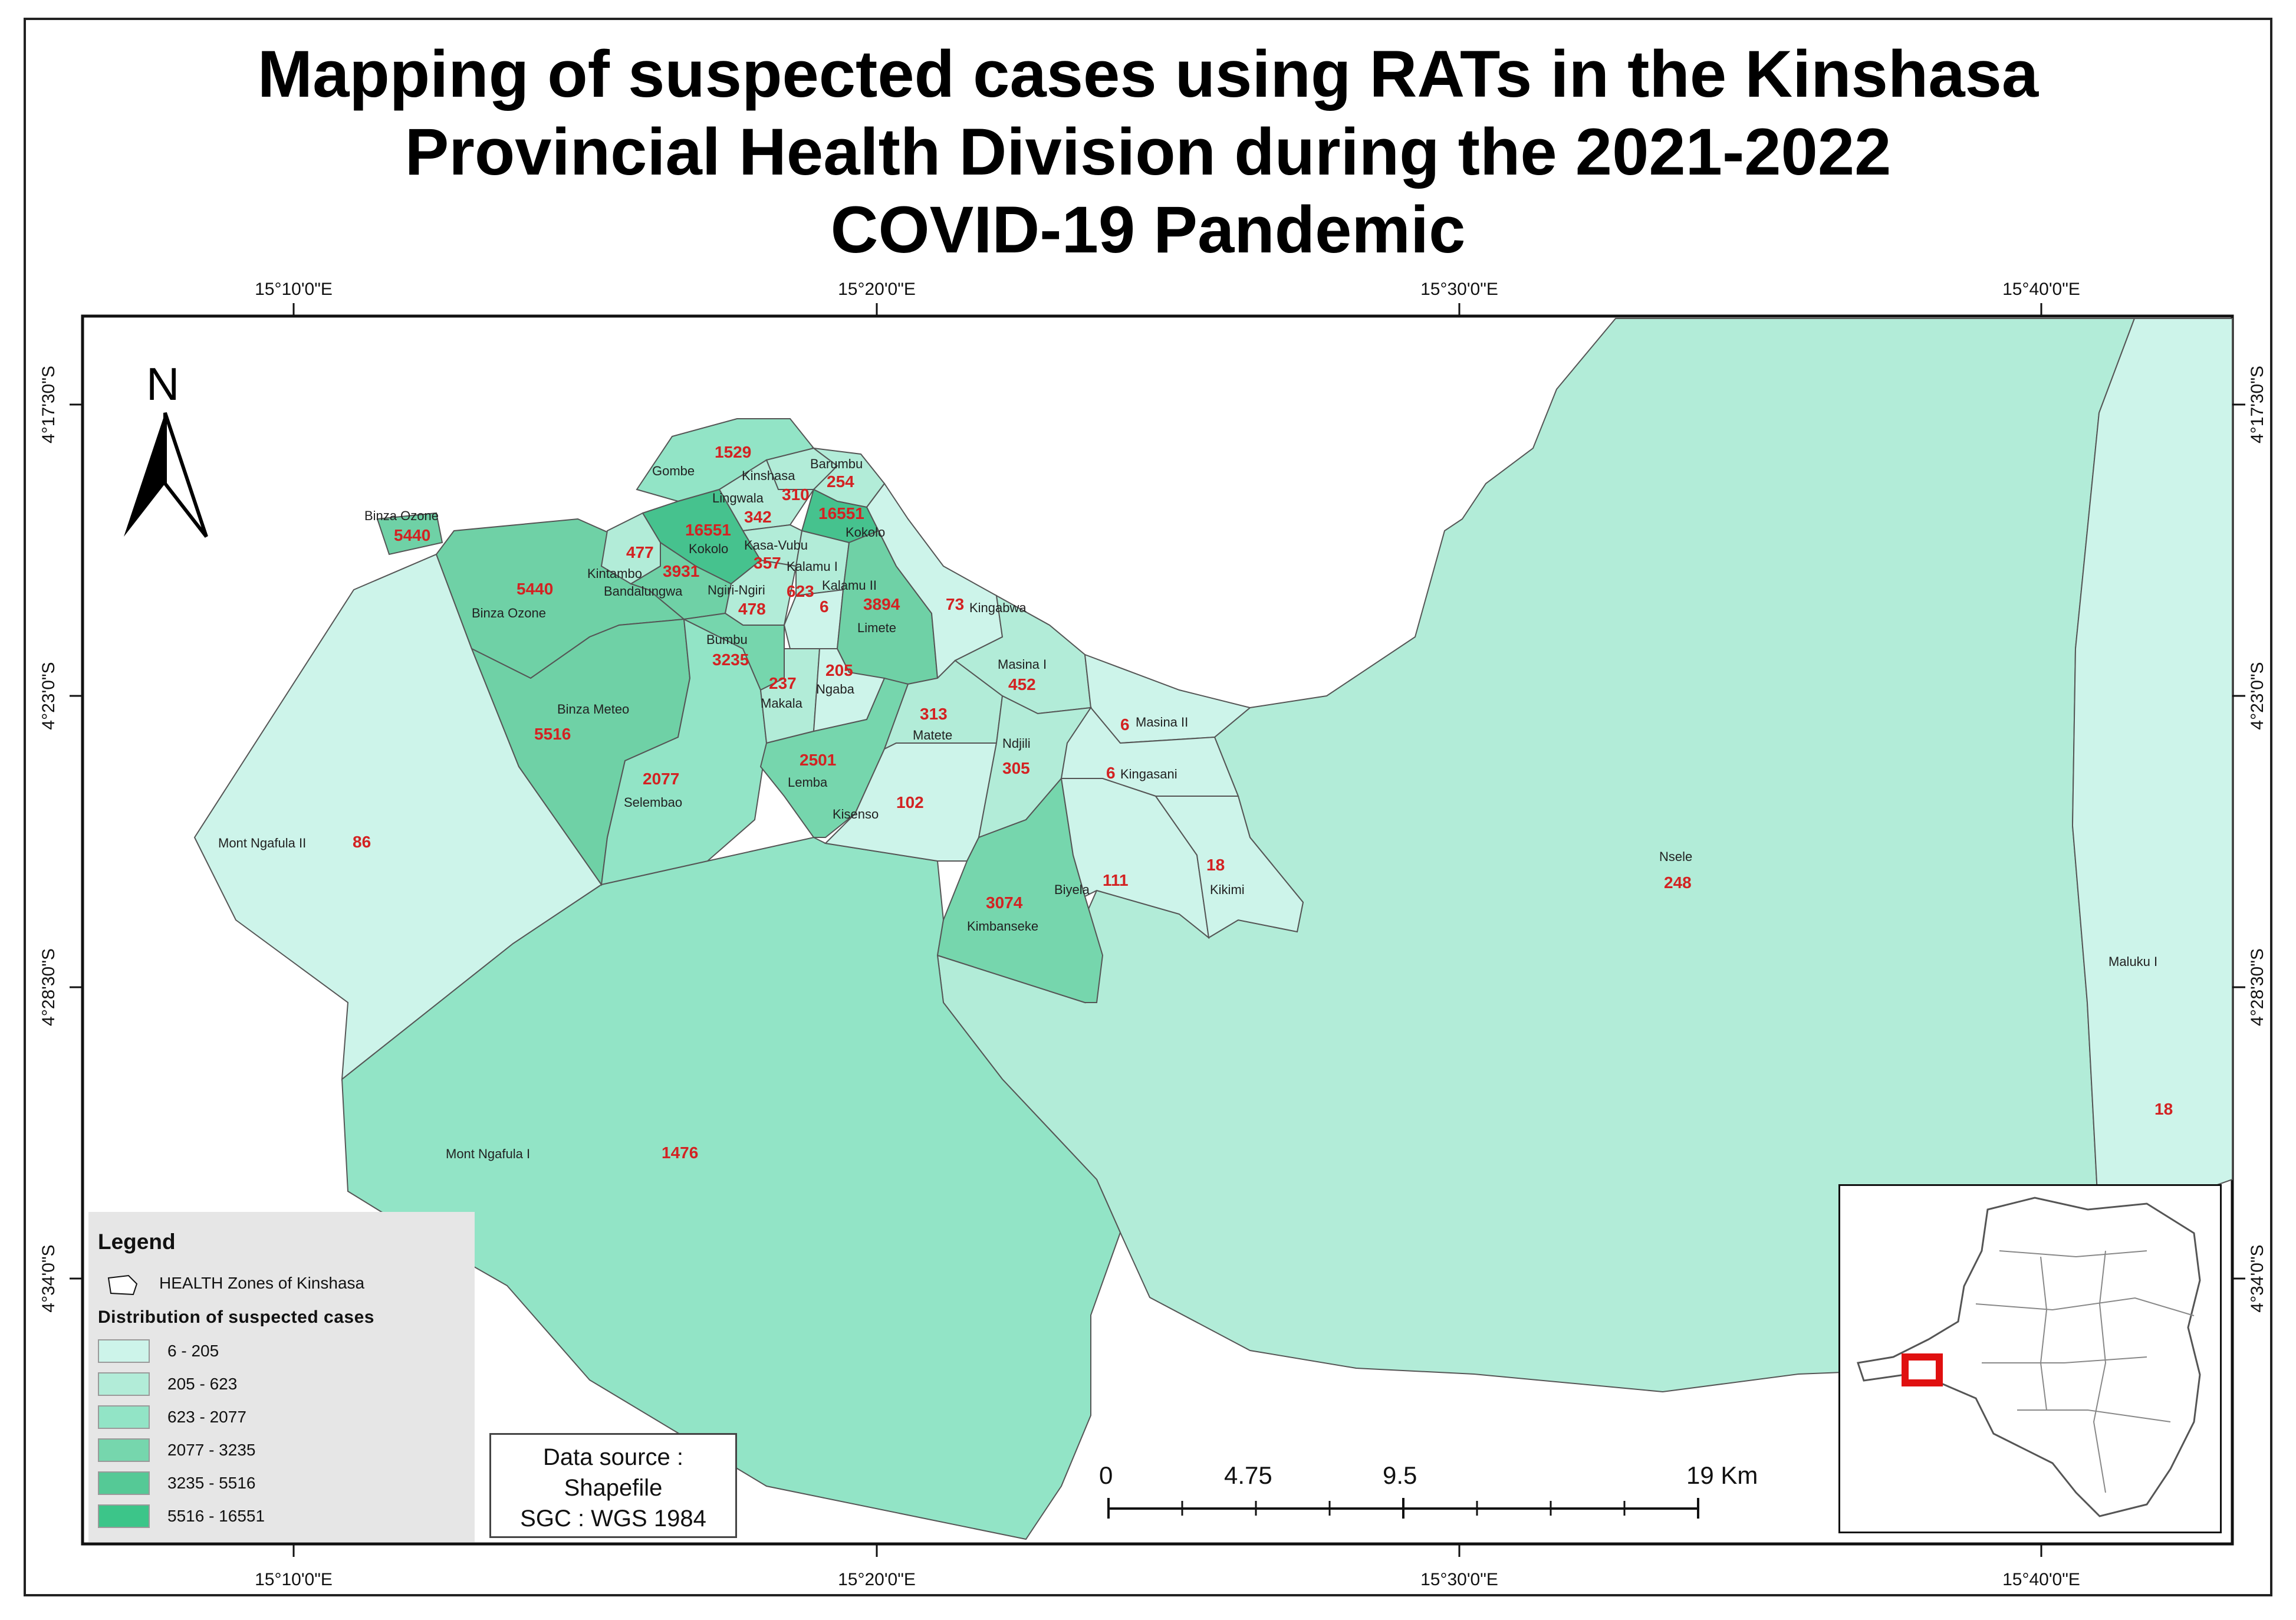 Image resolution: width=2296 pixels, height=1620 pixels. I want to click on zone-label-name: Mont Ngafula I, so click(488, 1153).